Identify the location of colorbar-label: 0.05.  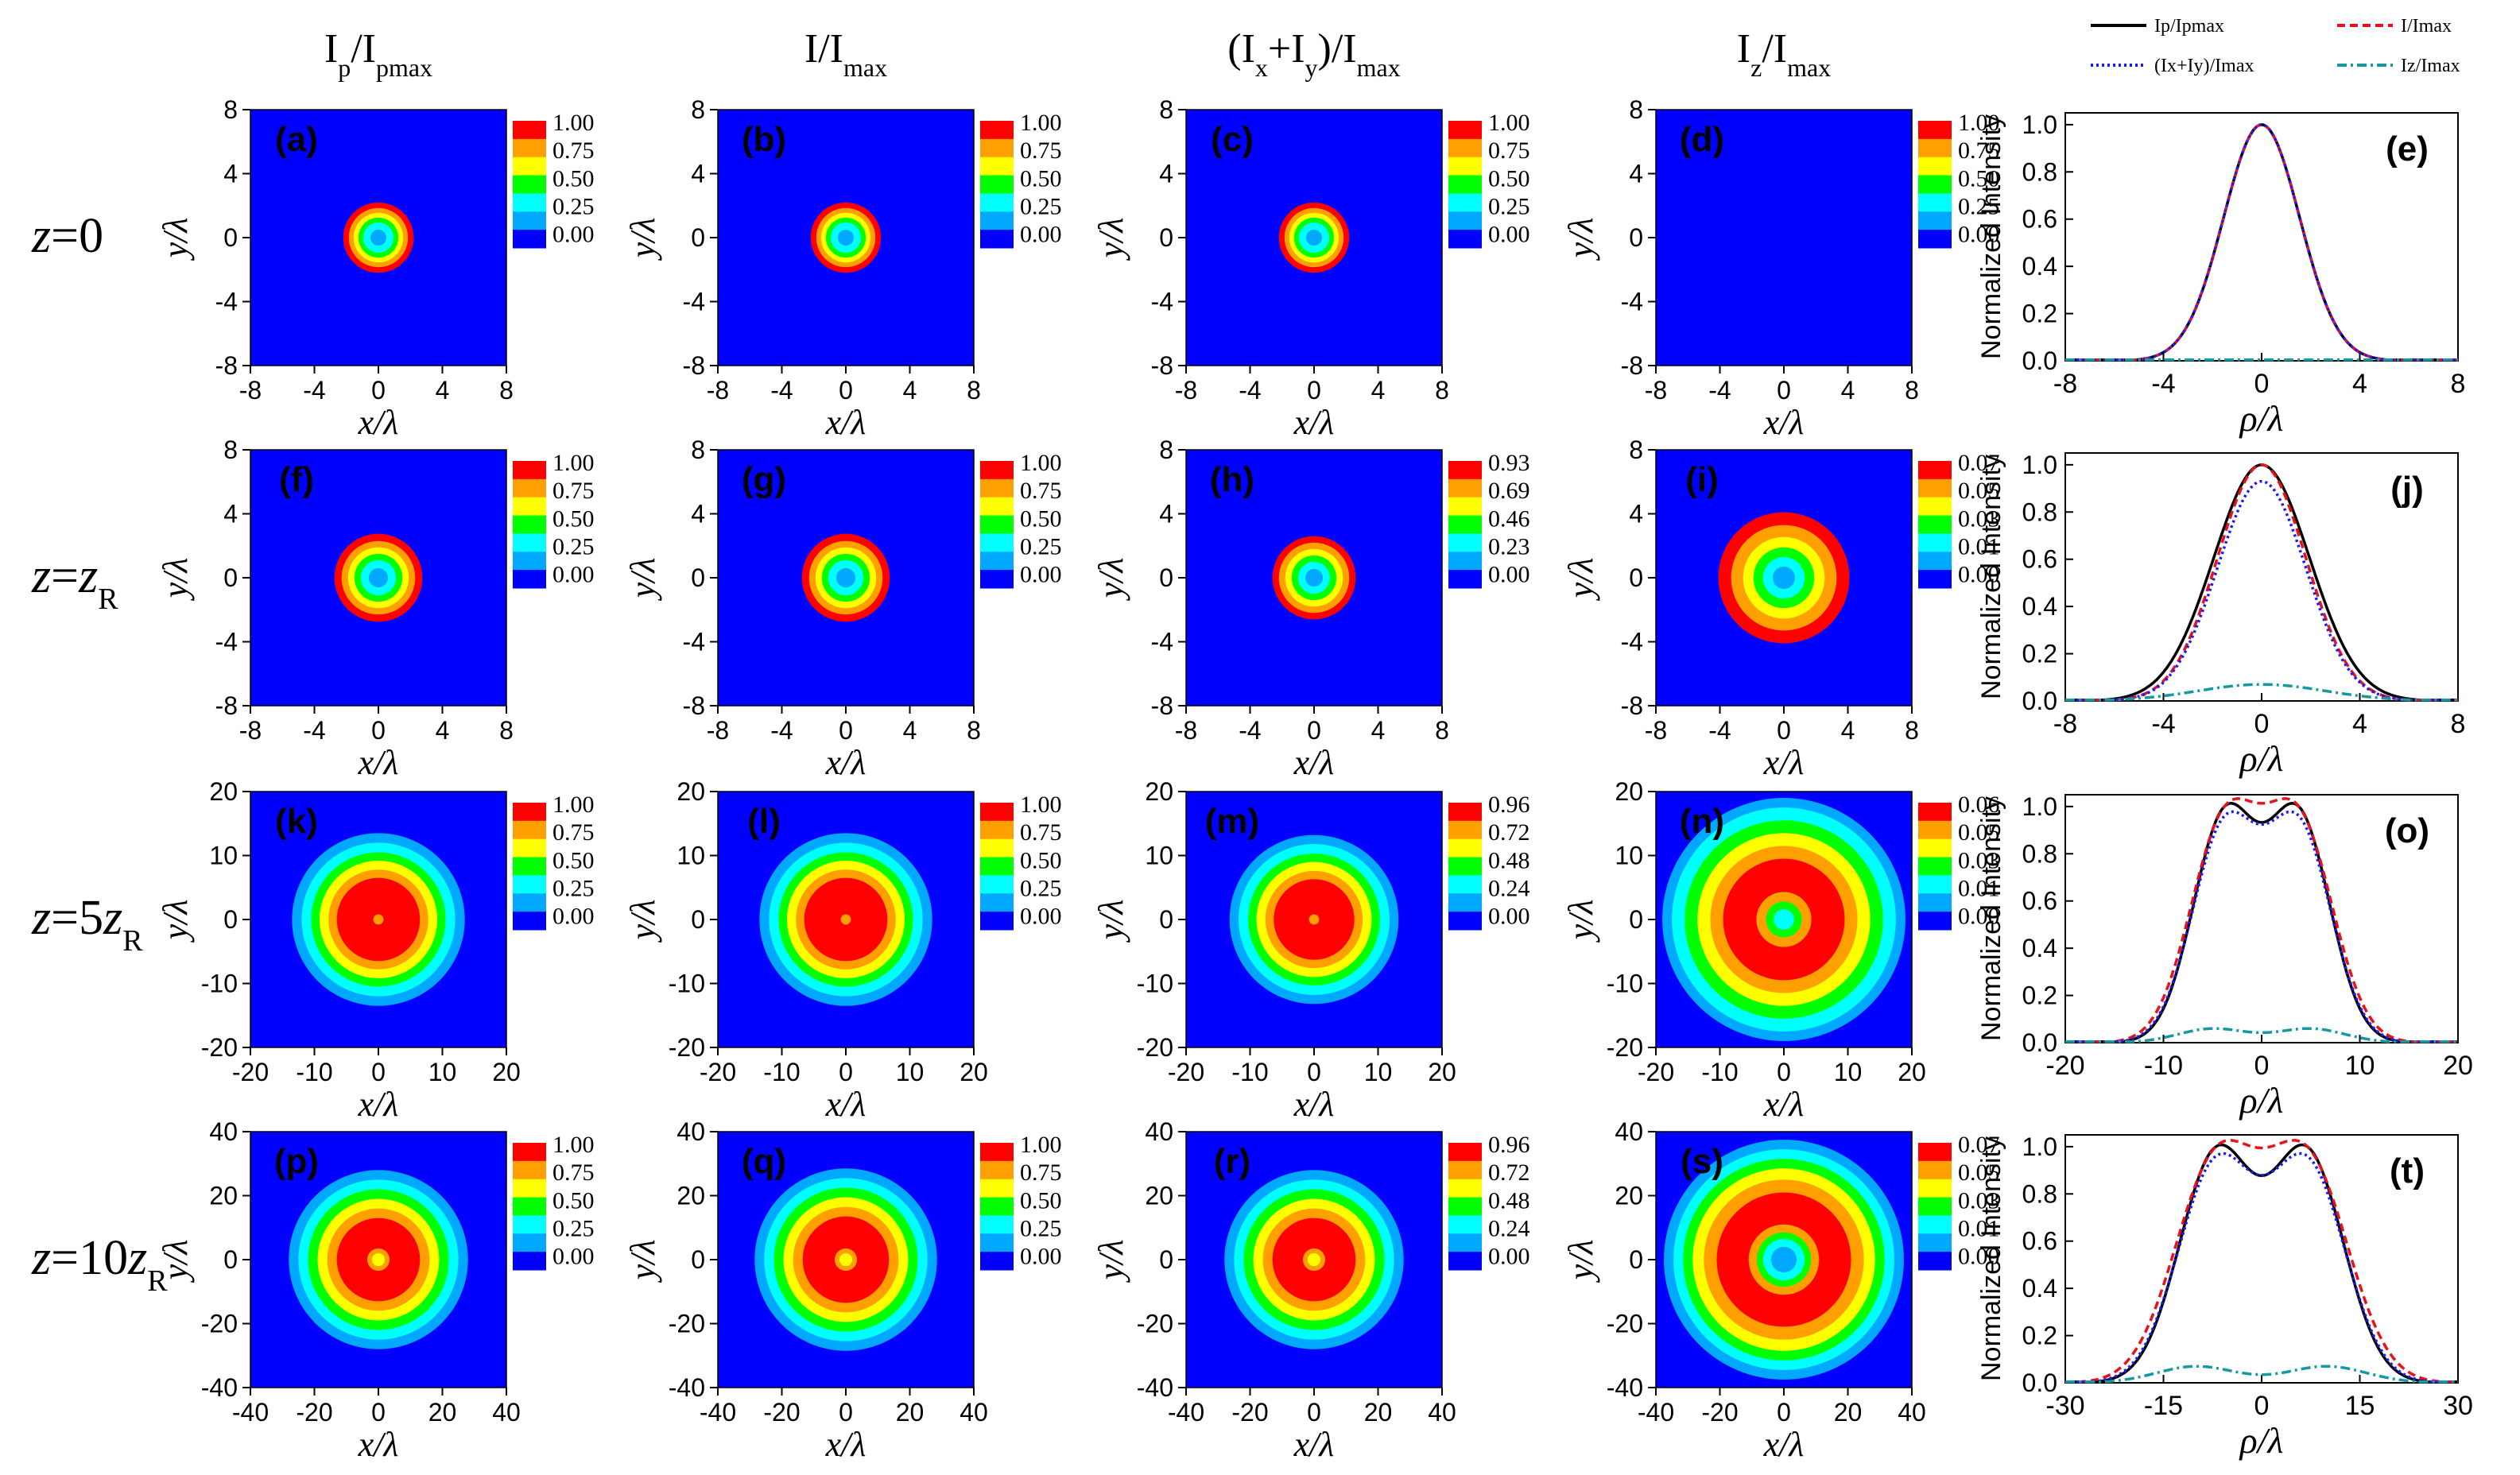
(1979, 832).